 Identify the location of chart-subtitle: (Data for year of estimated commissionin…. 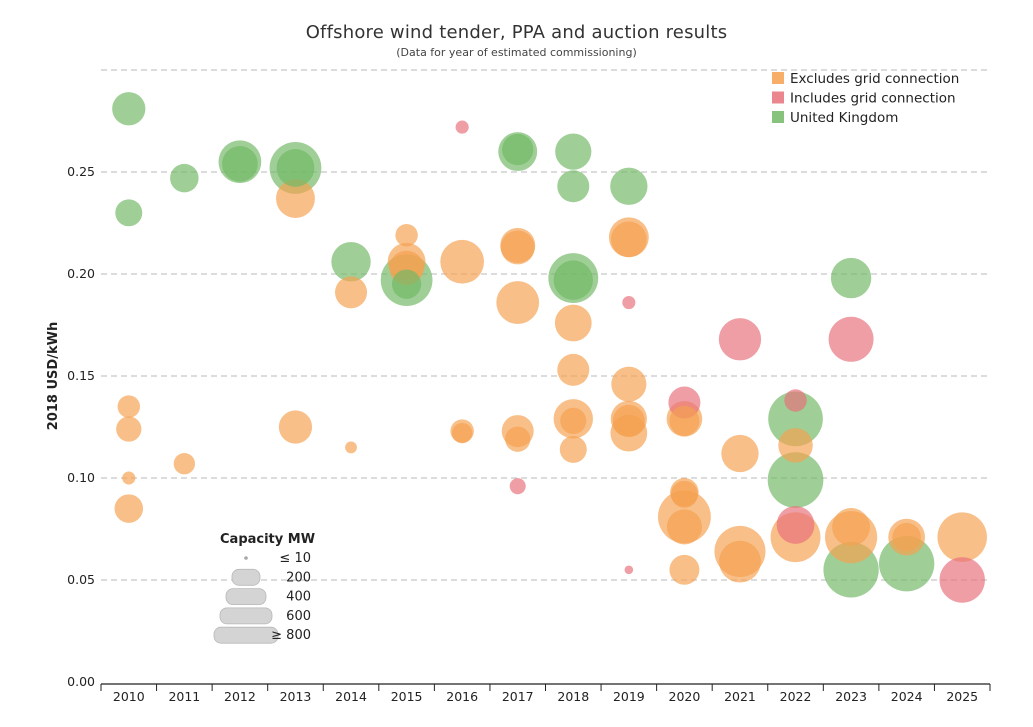
(516, 52).